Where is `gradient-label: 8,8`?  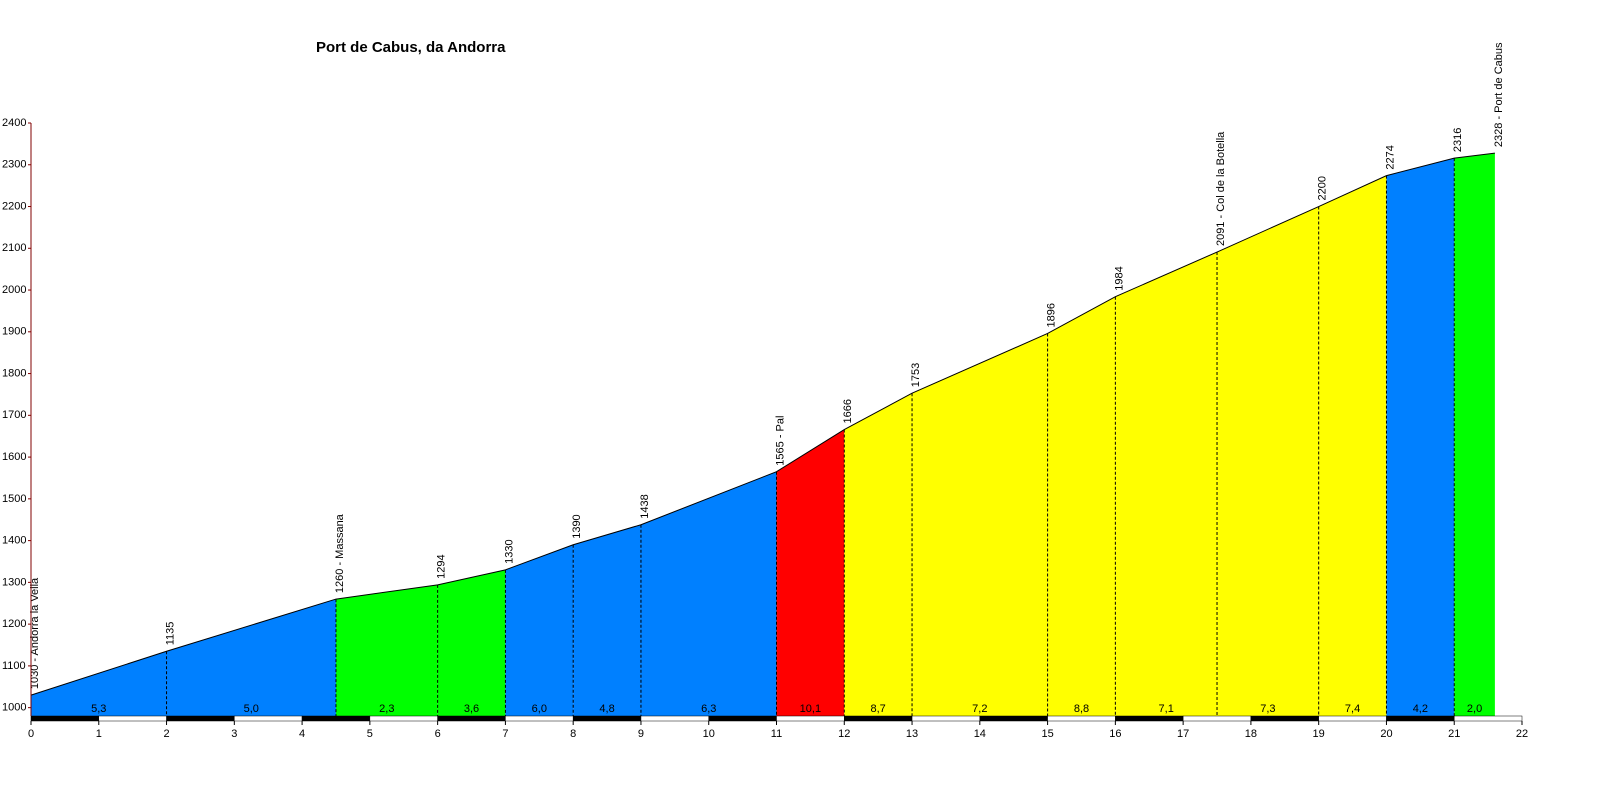
gradient-label: 8,8 is located at coordinates (1081, 709).